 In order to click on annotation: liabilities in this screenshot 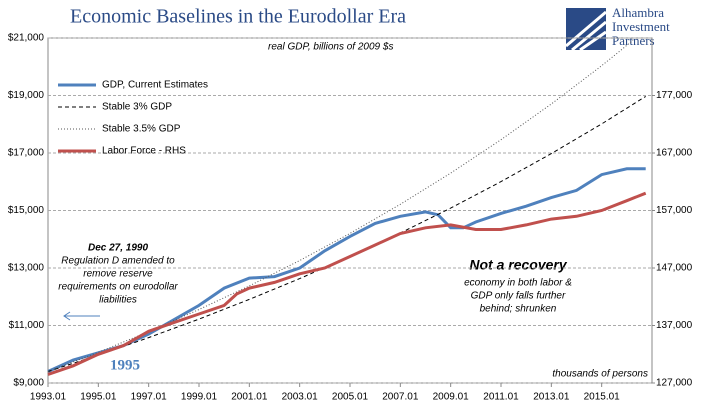, I will do `click(118, 300)`.